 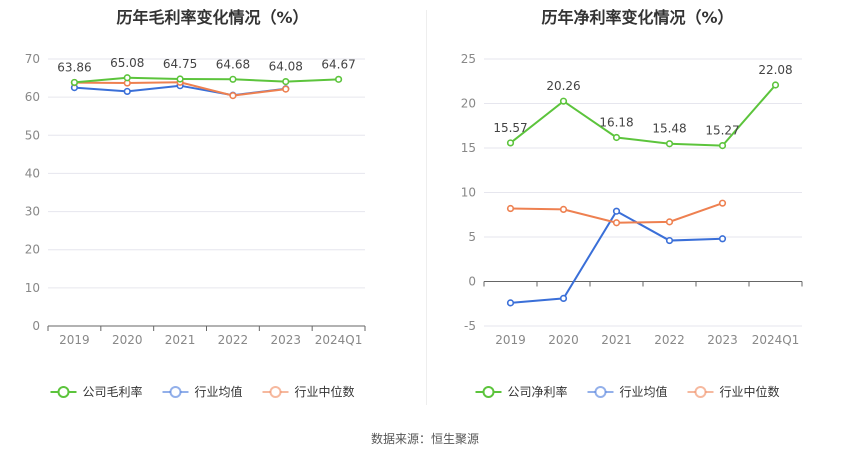 I want to click on gross-margin-company-data-label: 65.08, so click(x=127, y=63).